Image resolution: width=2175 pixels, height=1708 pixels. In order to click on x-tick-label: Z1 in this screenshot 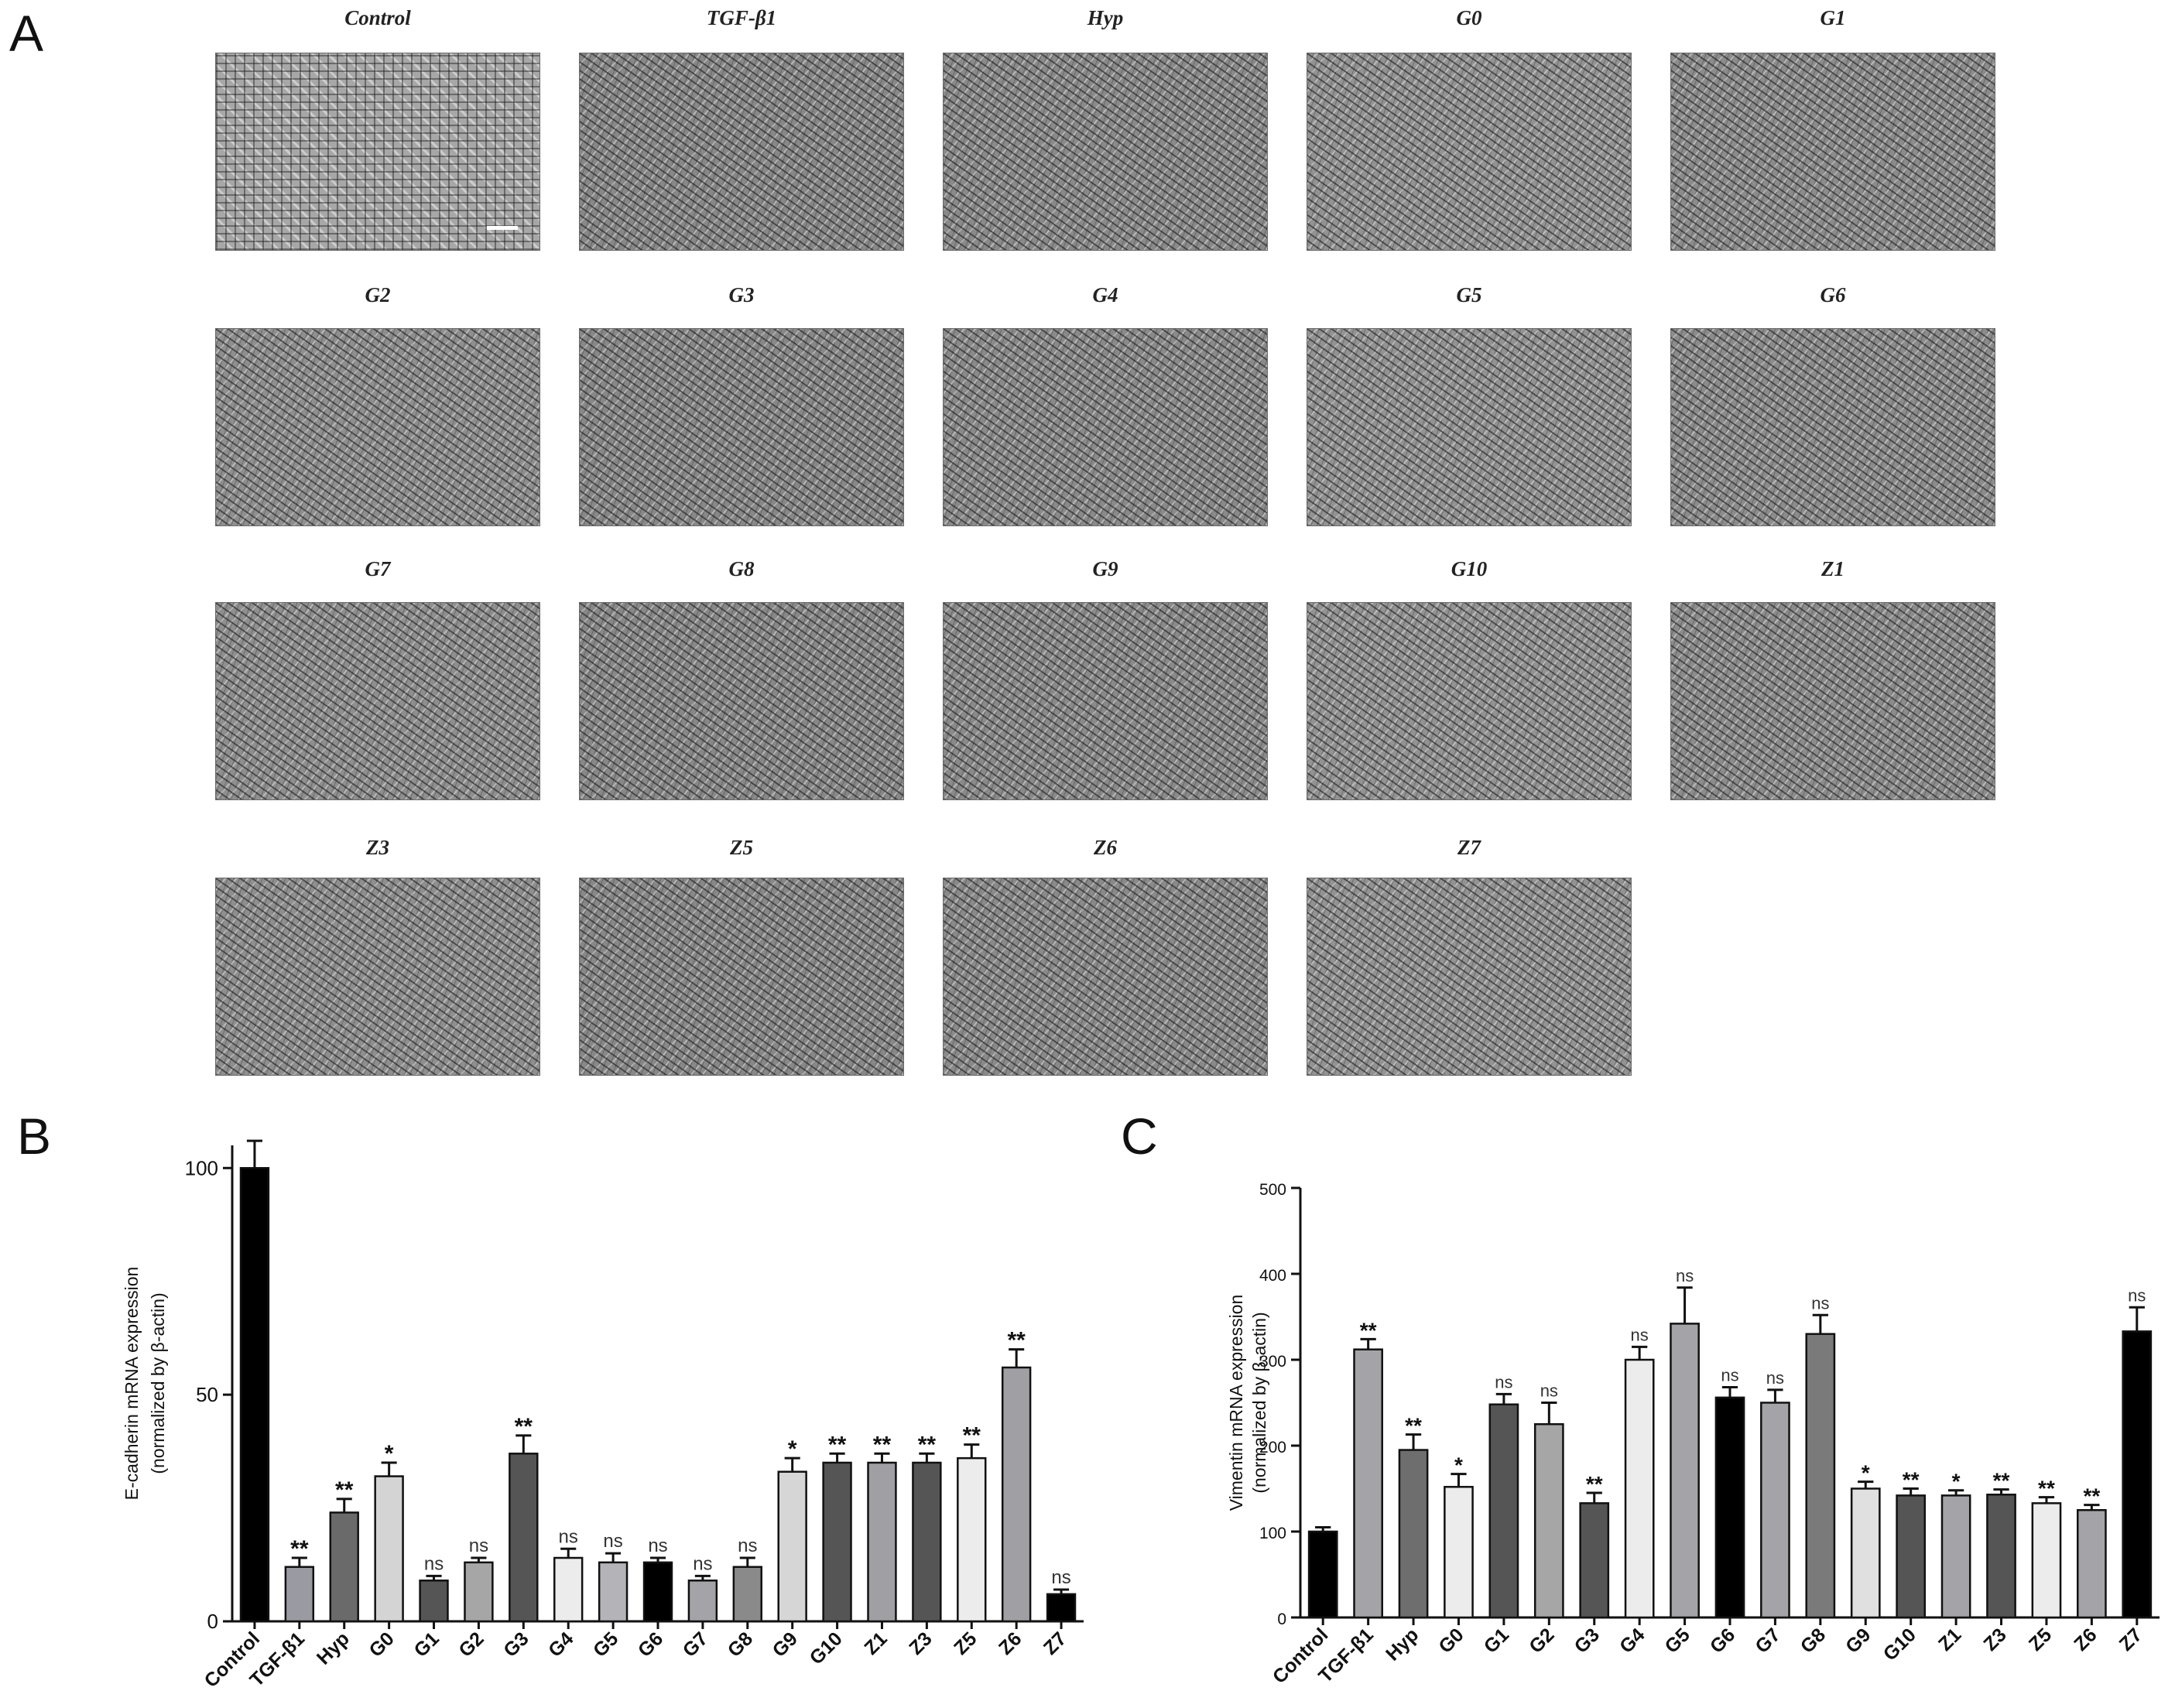, I will do `click(1950, 1640)`.